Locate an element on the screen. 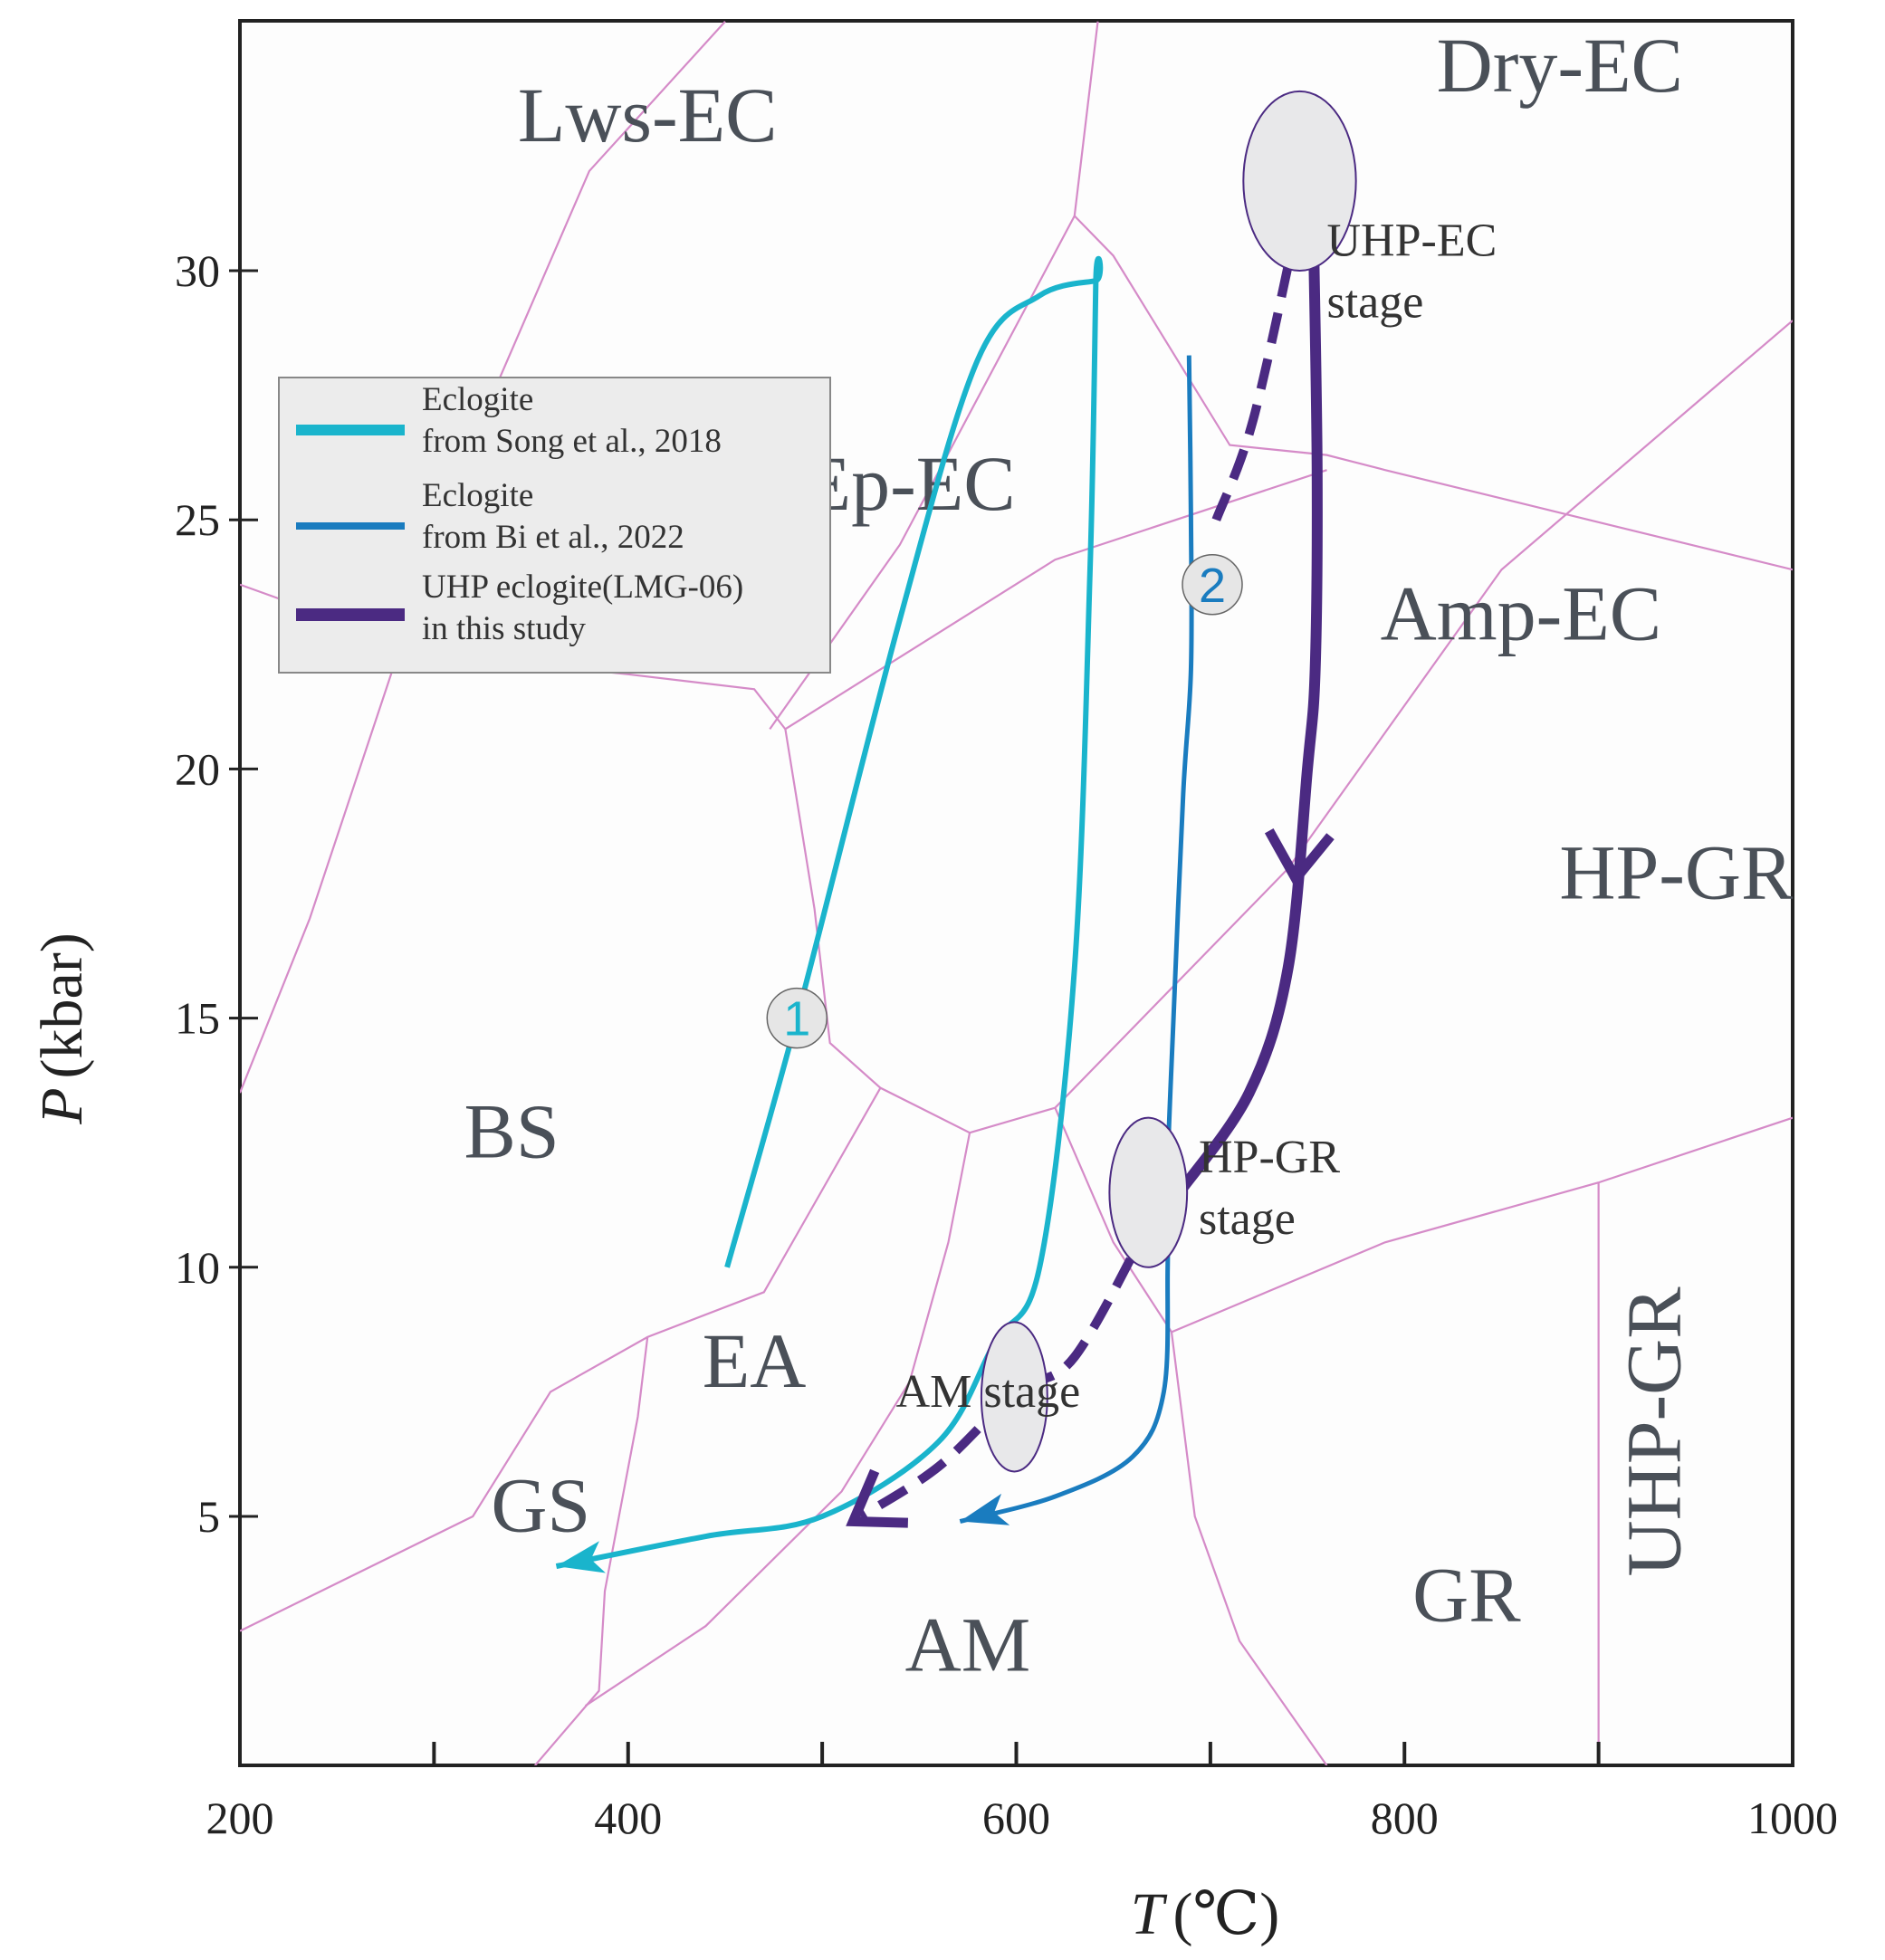  stage-marker-uhp-ec is located at coordinates (1299, 181).